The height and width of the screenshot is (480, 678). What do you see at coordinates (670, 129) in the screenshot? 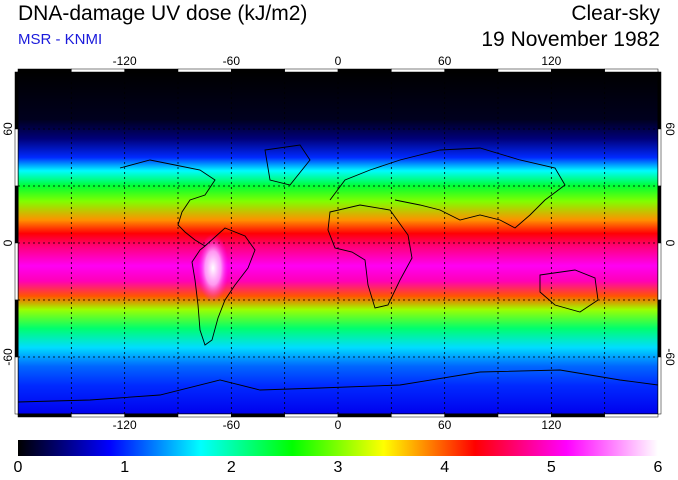
I see `lat-tick-label-right: 60` at bounding box center [670, 129].